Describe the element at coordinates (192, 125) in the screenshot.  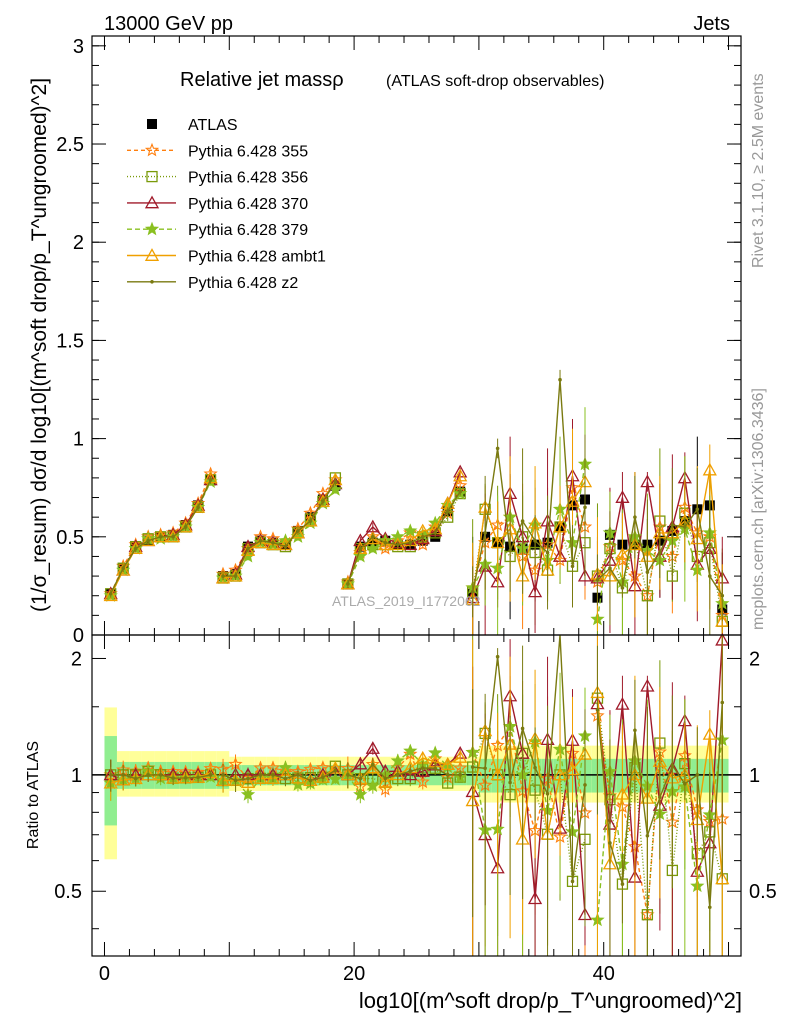
I see `legend-item-ATLAS: ATLAS` at that location.